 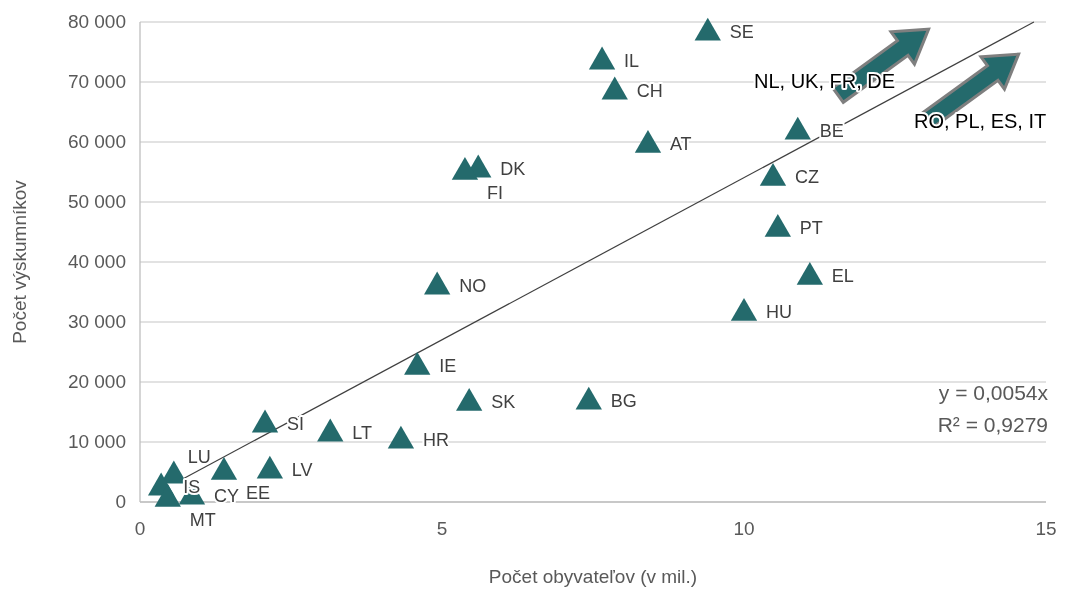 I want to click on x-axis-title: Počet obyvateľov (v mil.), so click(x=593, y=576).